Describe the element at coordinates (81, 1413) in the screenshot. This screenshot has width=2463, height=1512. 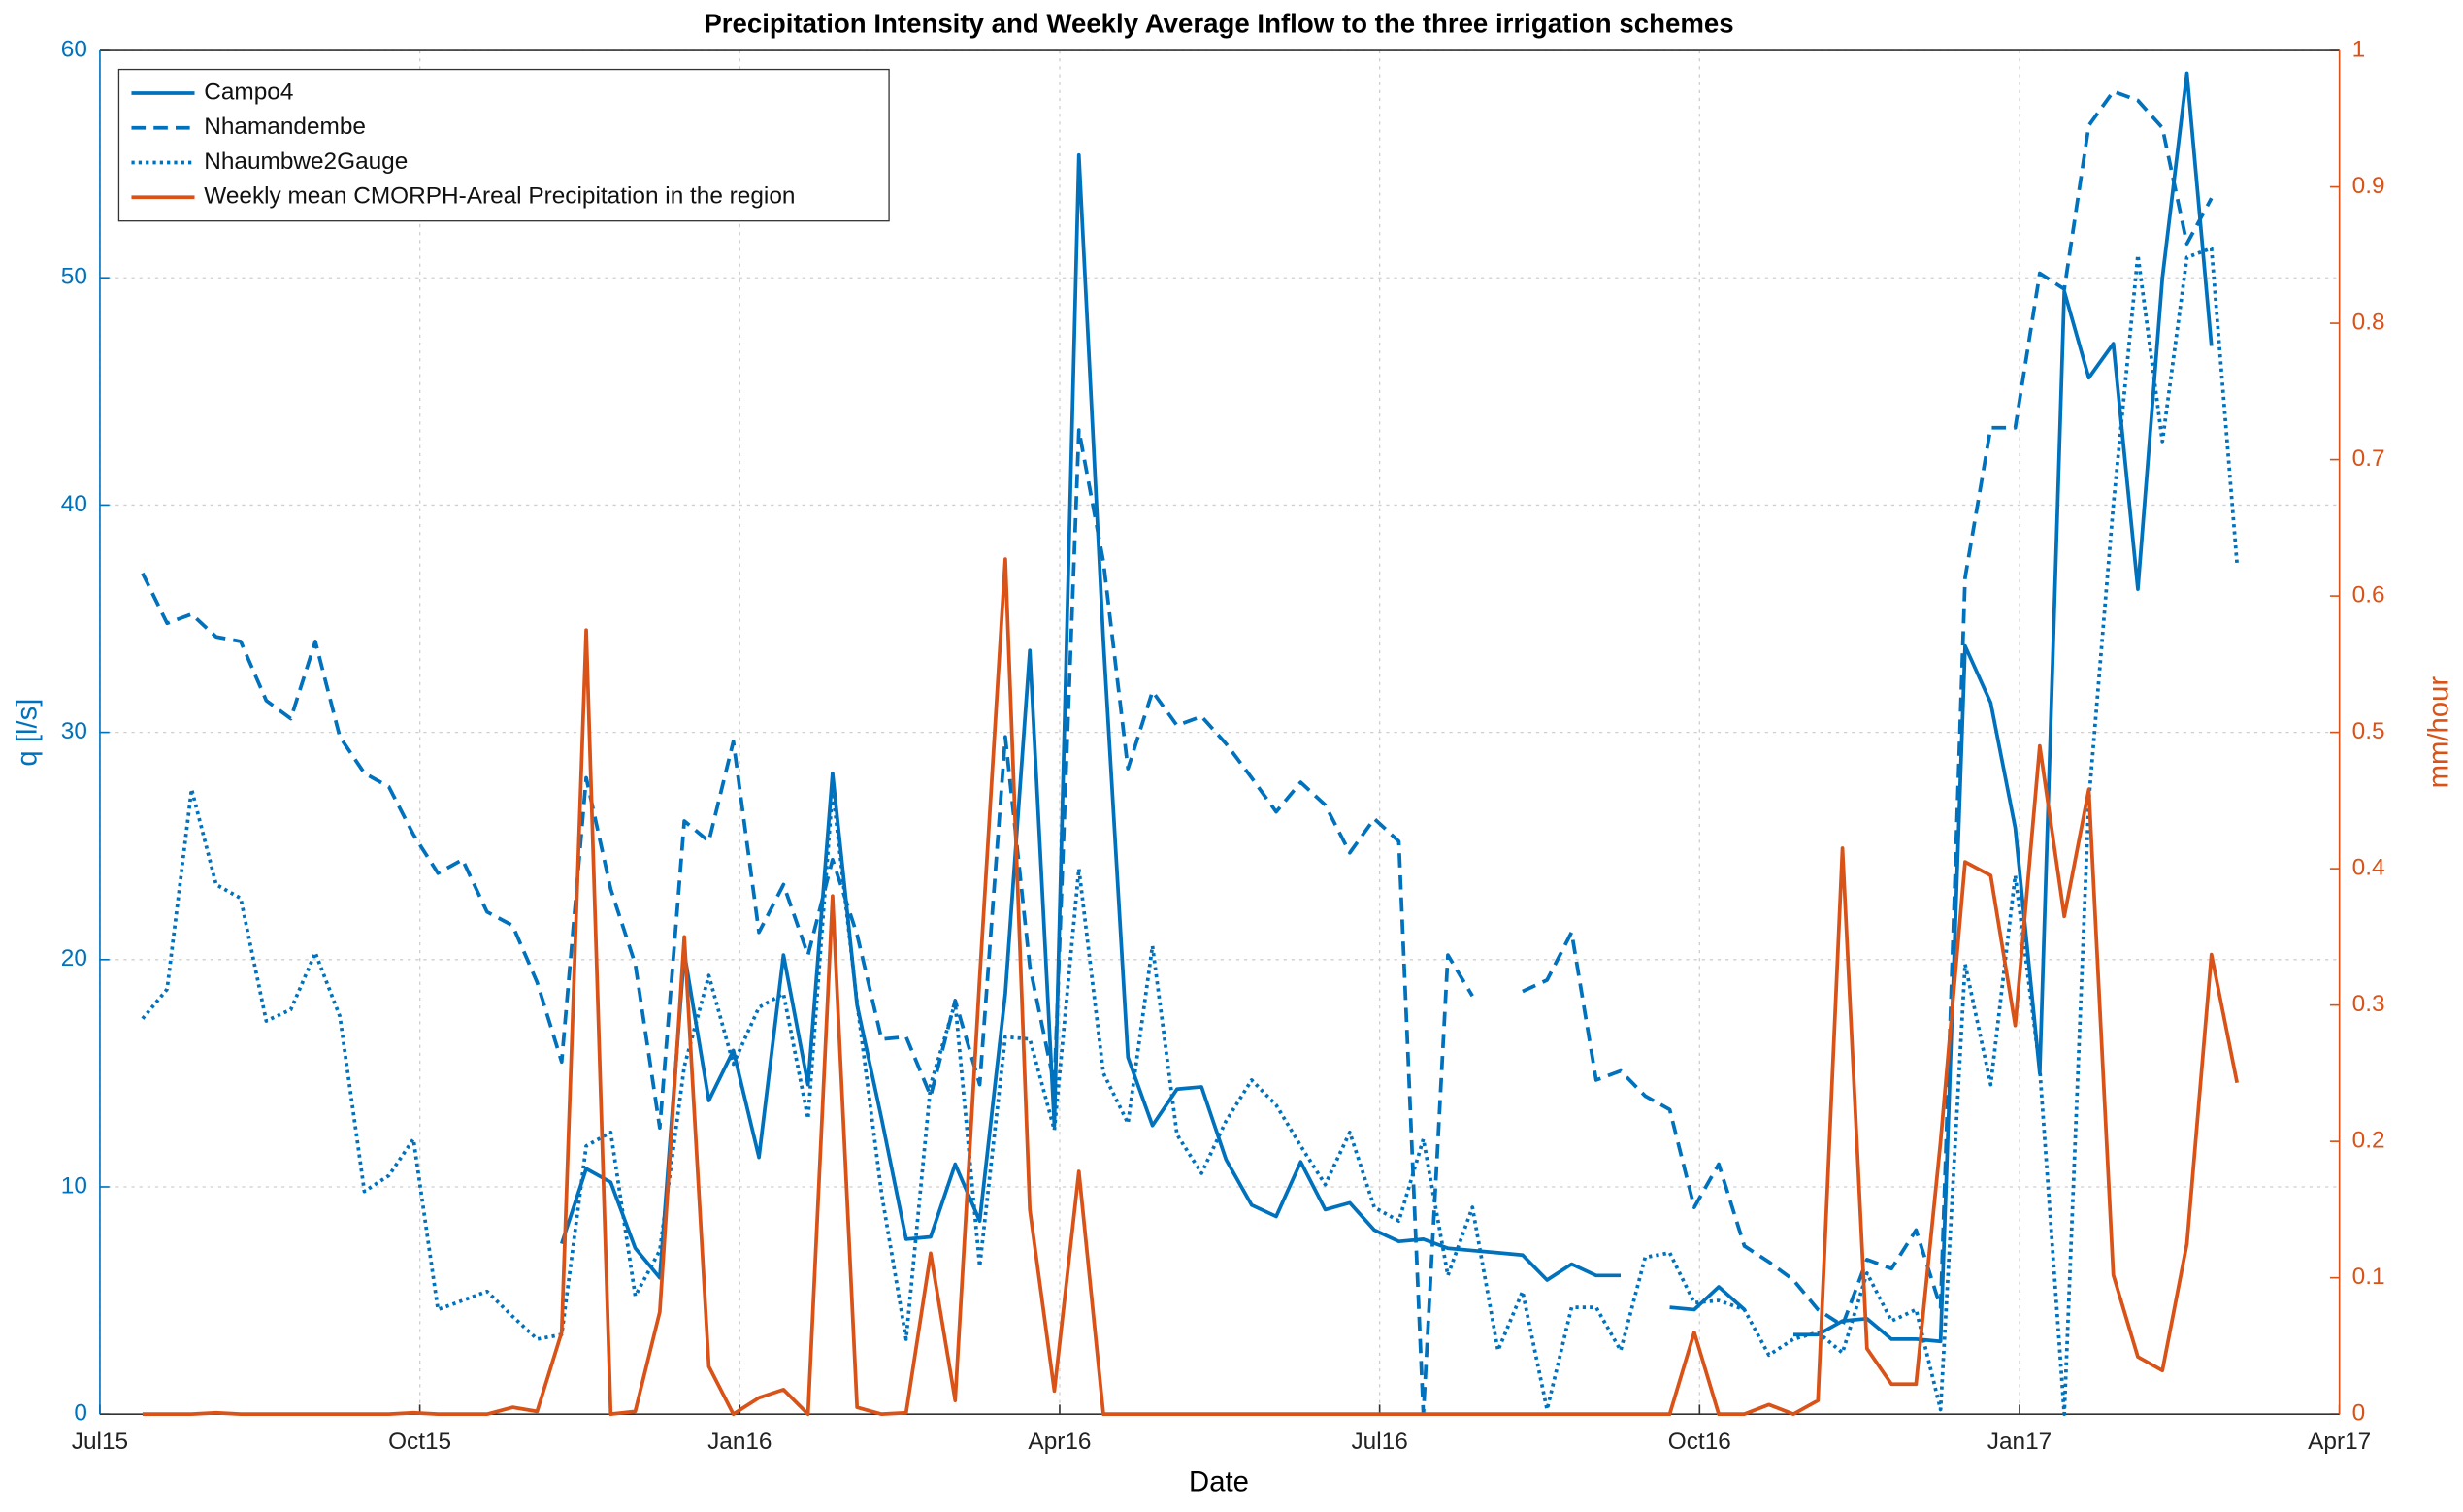
I see `y-tick-label: 0` at that location.